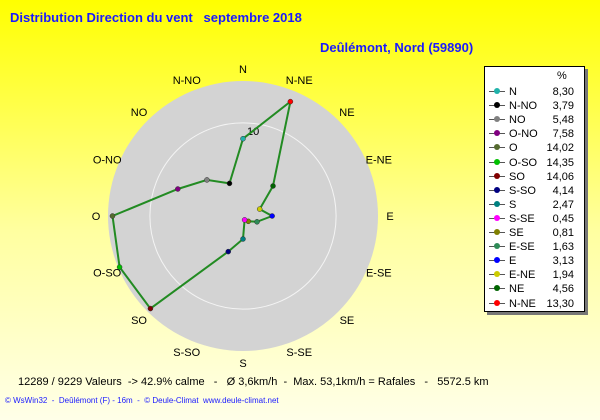 This screenshot has height=420, width=600. Describe the element at coordinates (522, 218) in the screenshot. I see `legend-label: S-SE` at that location.